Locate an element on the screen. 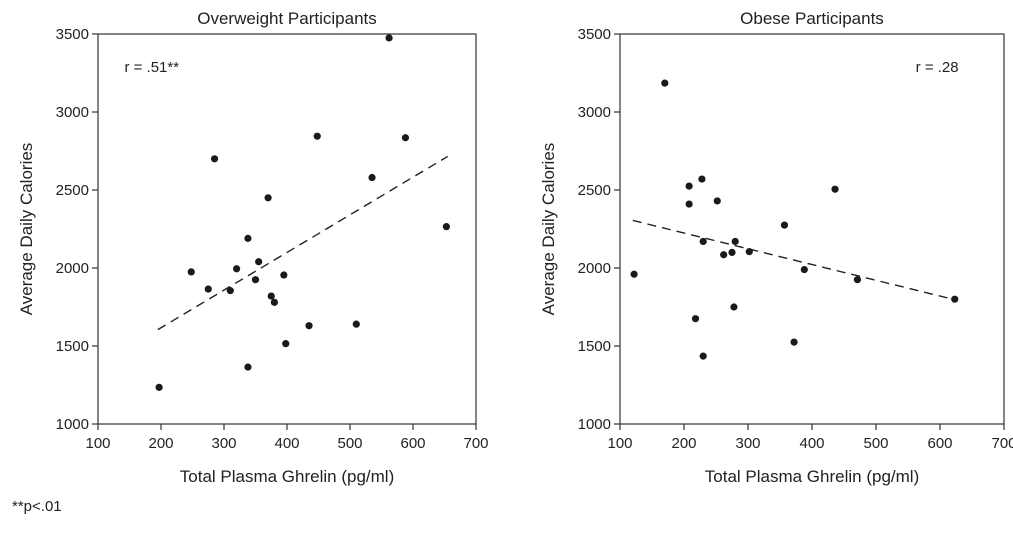  significance-footnote: **p<.01 is located at coordinates (37, 506).